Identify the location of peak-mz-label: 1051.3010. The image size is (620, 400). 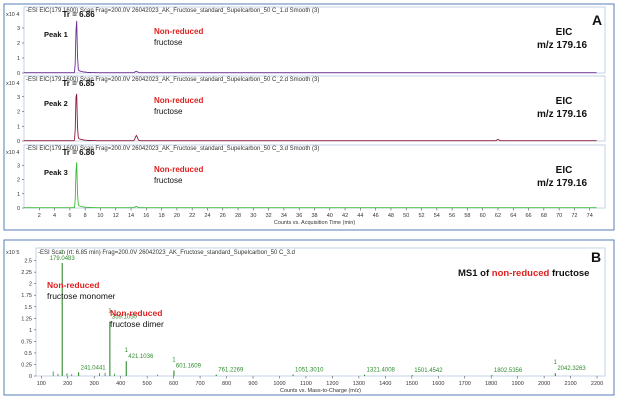
(309, 371).